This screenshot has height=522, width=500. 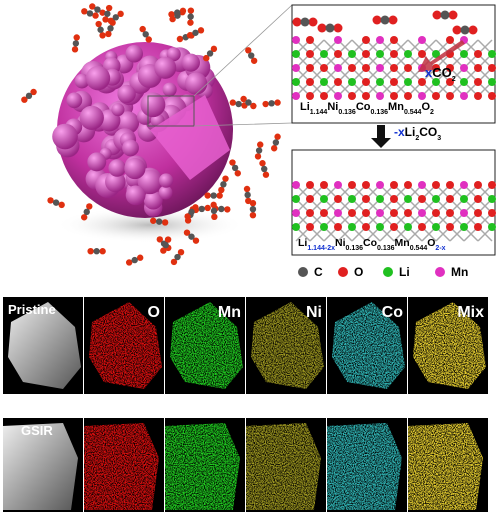 What do you see at coordinates (442, 72) in the screenshot?
I see `formula-part: CO` at bounding box center [442, 72].